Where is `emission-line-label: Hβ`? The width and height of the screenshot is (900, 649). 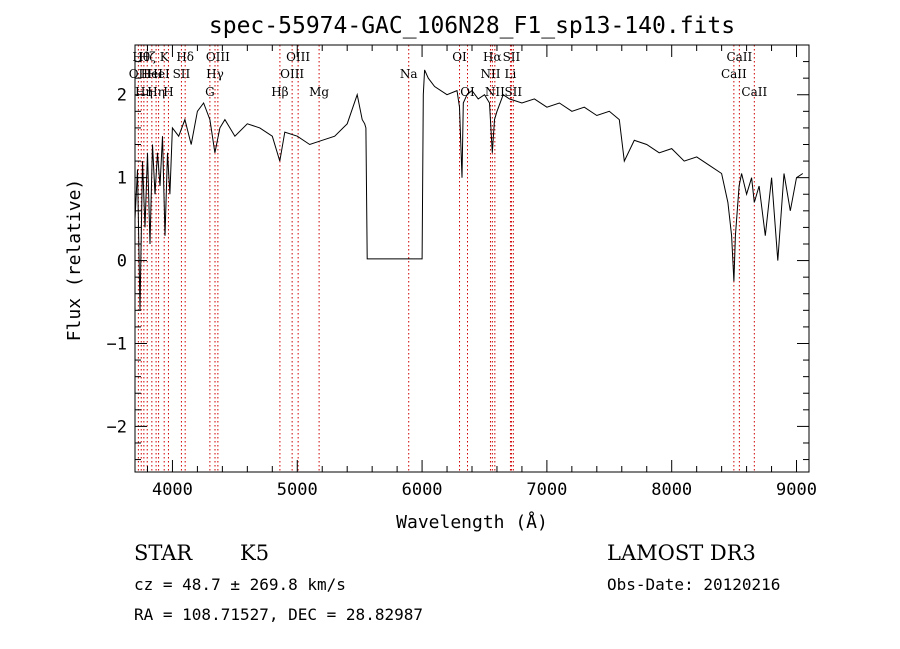
emission-line-label: Hβ is located at coordinates (279, 92).